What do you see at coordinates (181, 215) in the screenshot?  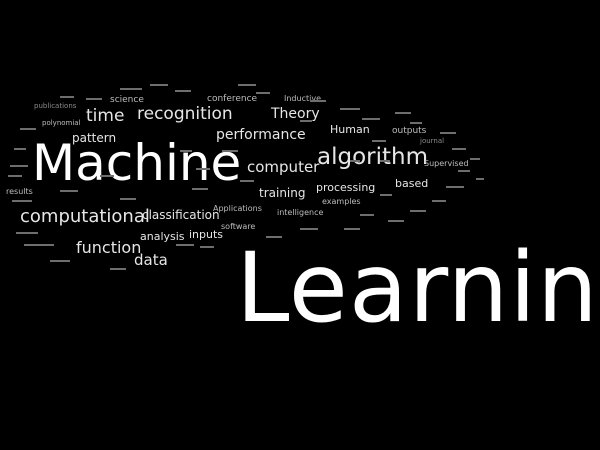 I see `word-classification: classification` at bounding box center [181, 215].